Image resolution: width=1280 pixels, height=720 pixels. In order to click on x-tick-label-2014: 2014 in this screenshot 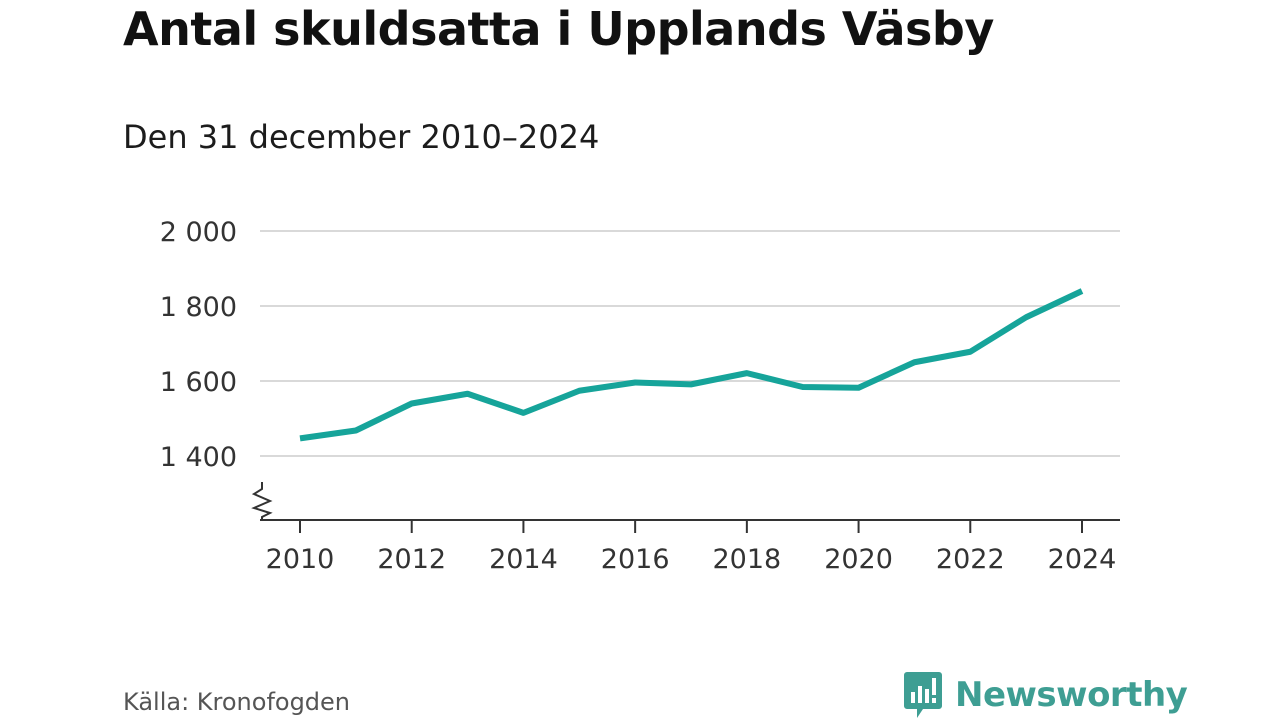, I will do `click(523, 559)`.